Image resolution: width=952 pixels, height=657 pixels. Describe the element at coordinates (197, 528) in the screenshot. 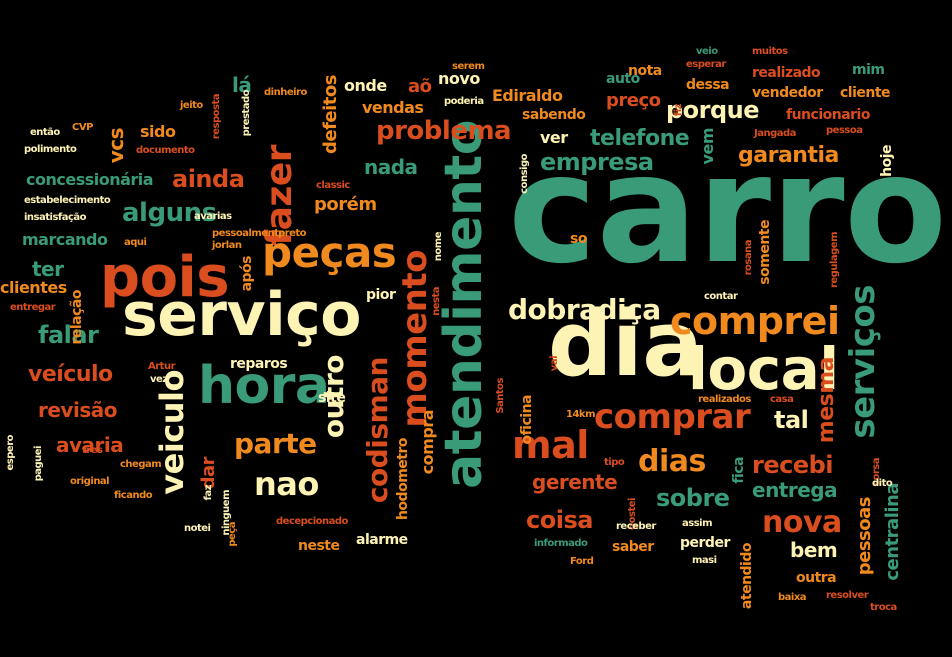

I see `word-144: notei` at that location.